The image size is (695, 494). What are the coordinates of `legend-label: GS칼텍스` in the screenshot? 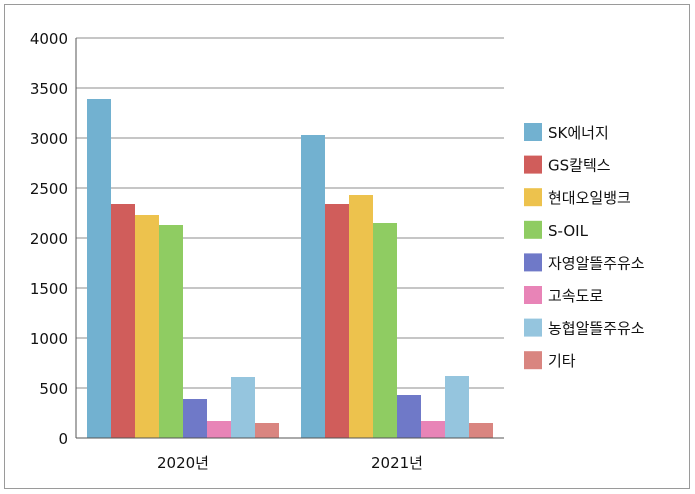 It's located at (579, 166).